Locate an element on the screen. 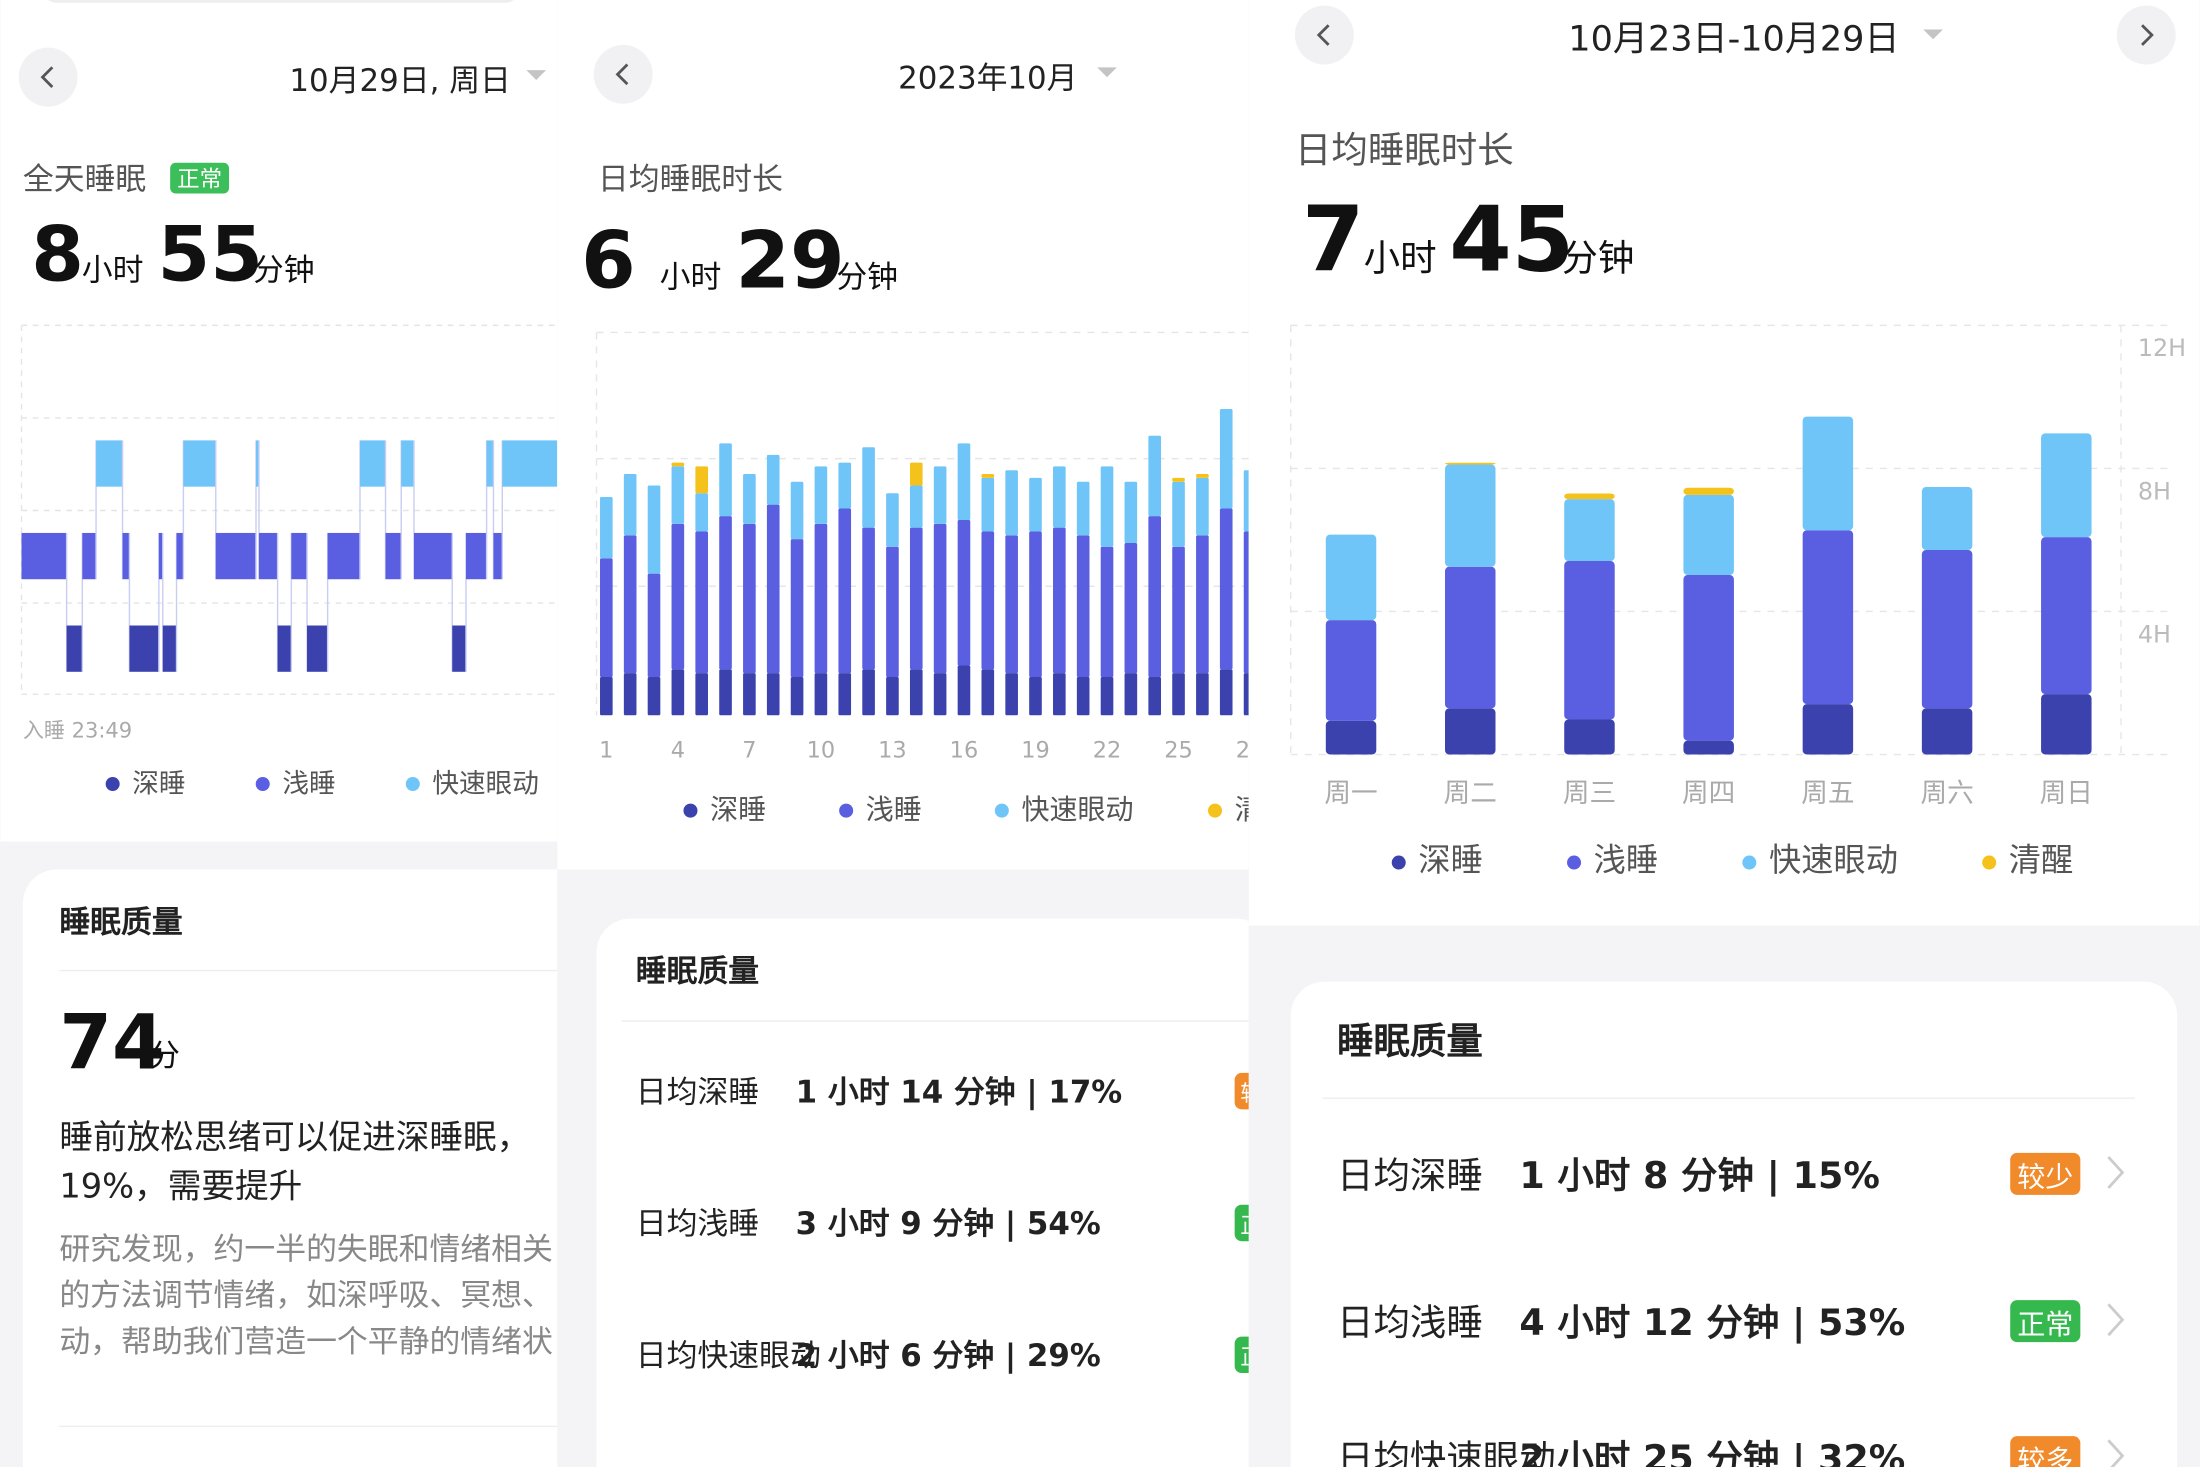 This screenshot has height=1467, width=2200. score-unit: 分 is located at coordinates (164, 1056).